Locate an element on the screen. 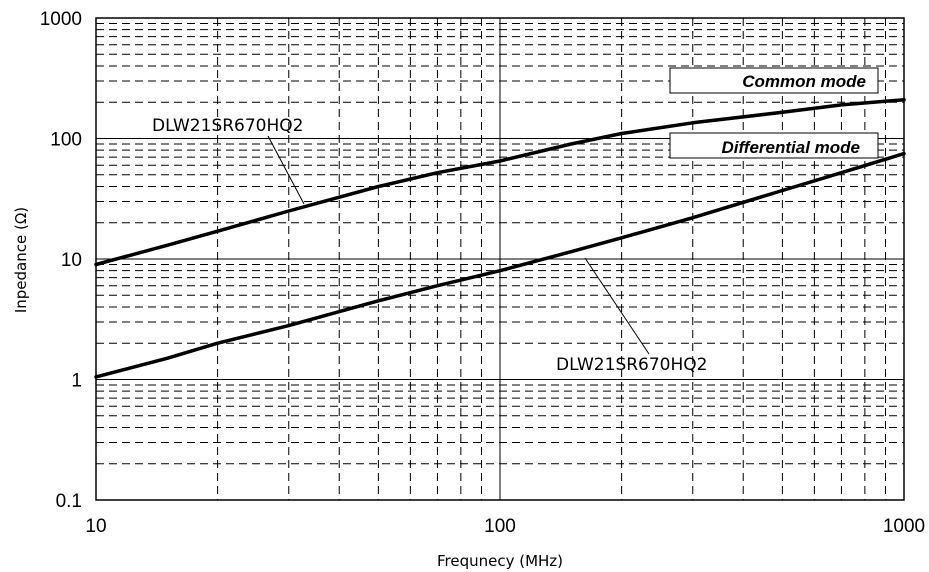 The image size is (929, 572). x-tick-label: 1000 is located at coordinates (904, 526).